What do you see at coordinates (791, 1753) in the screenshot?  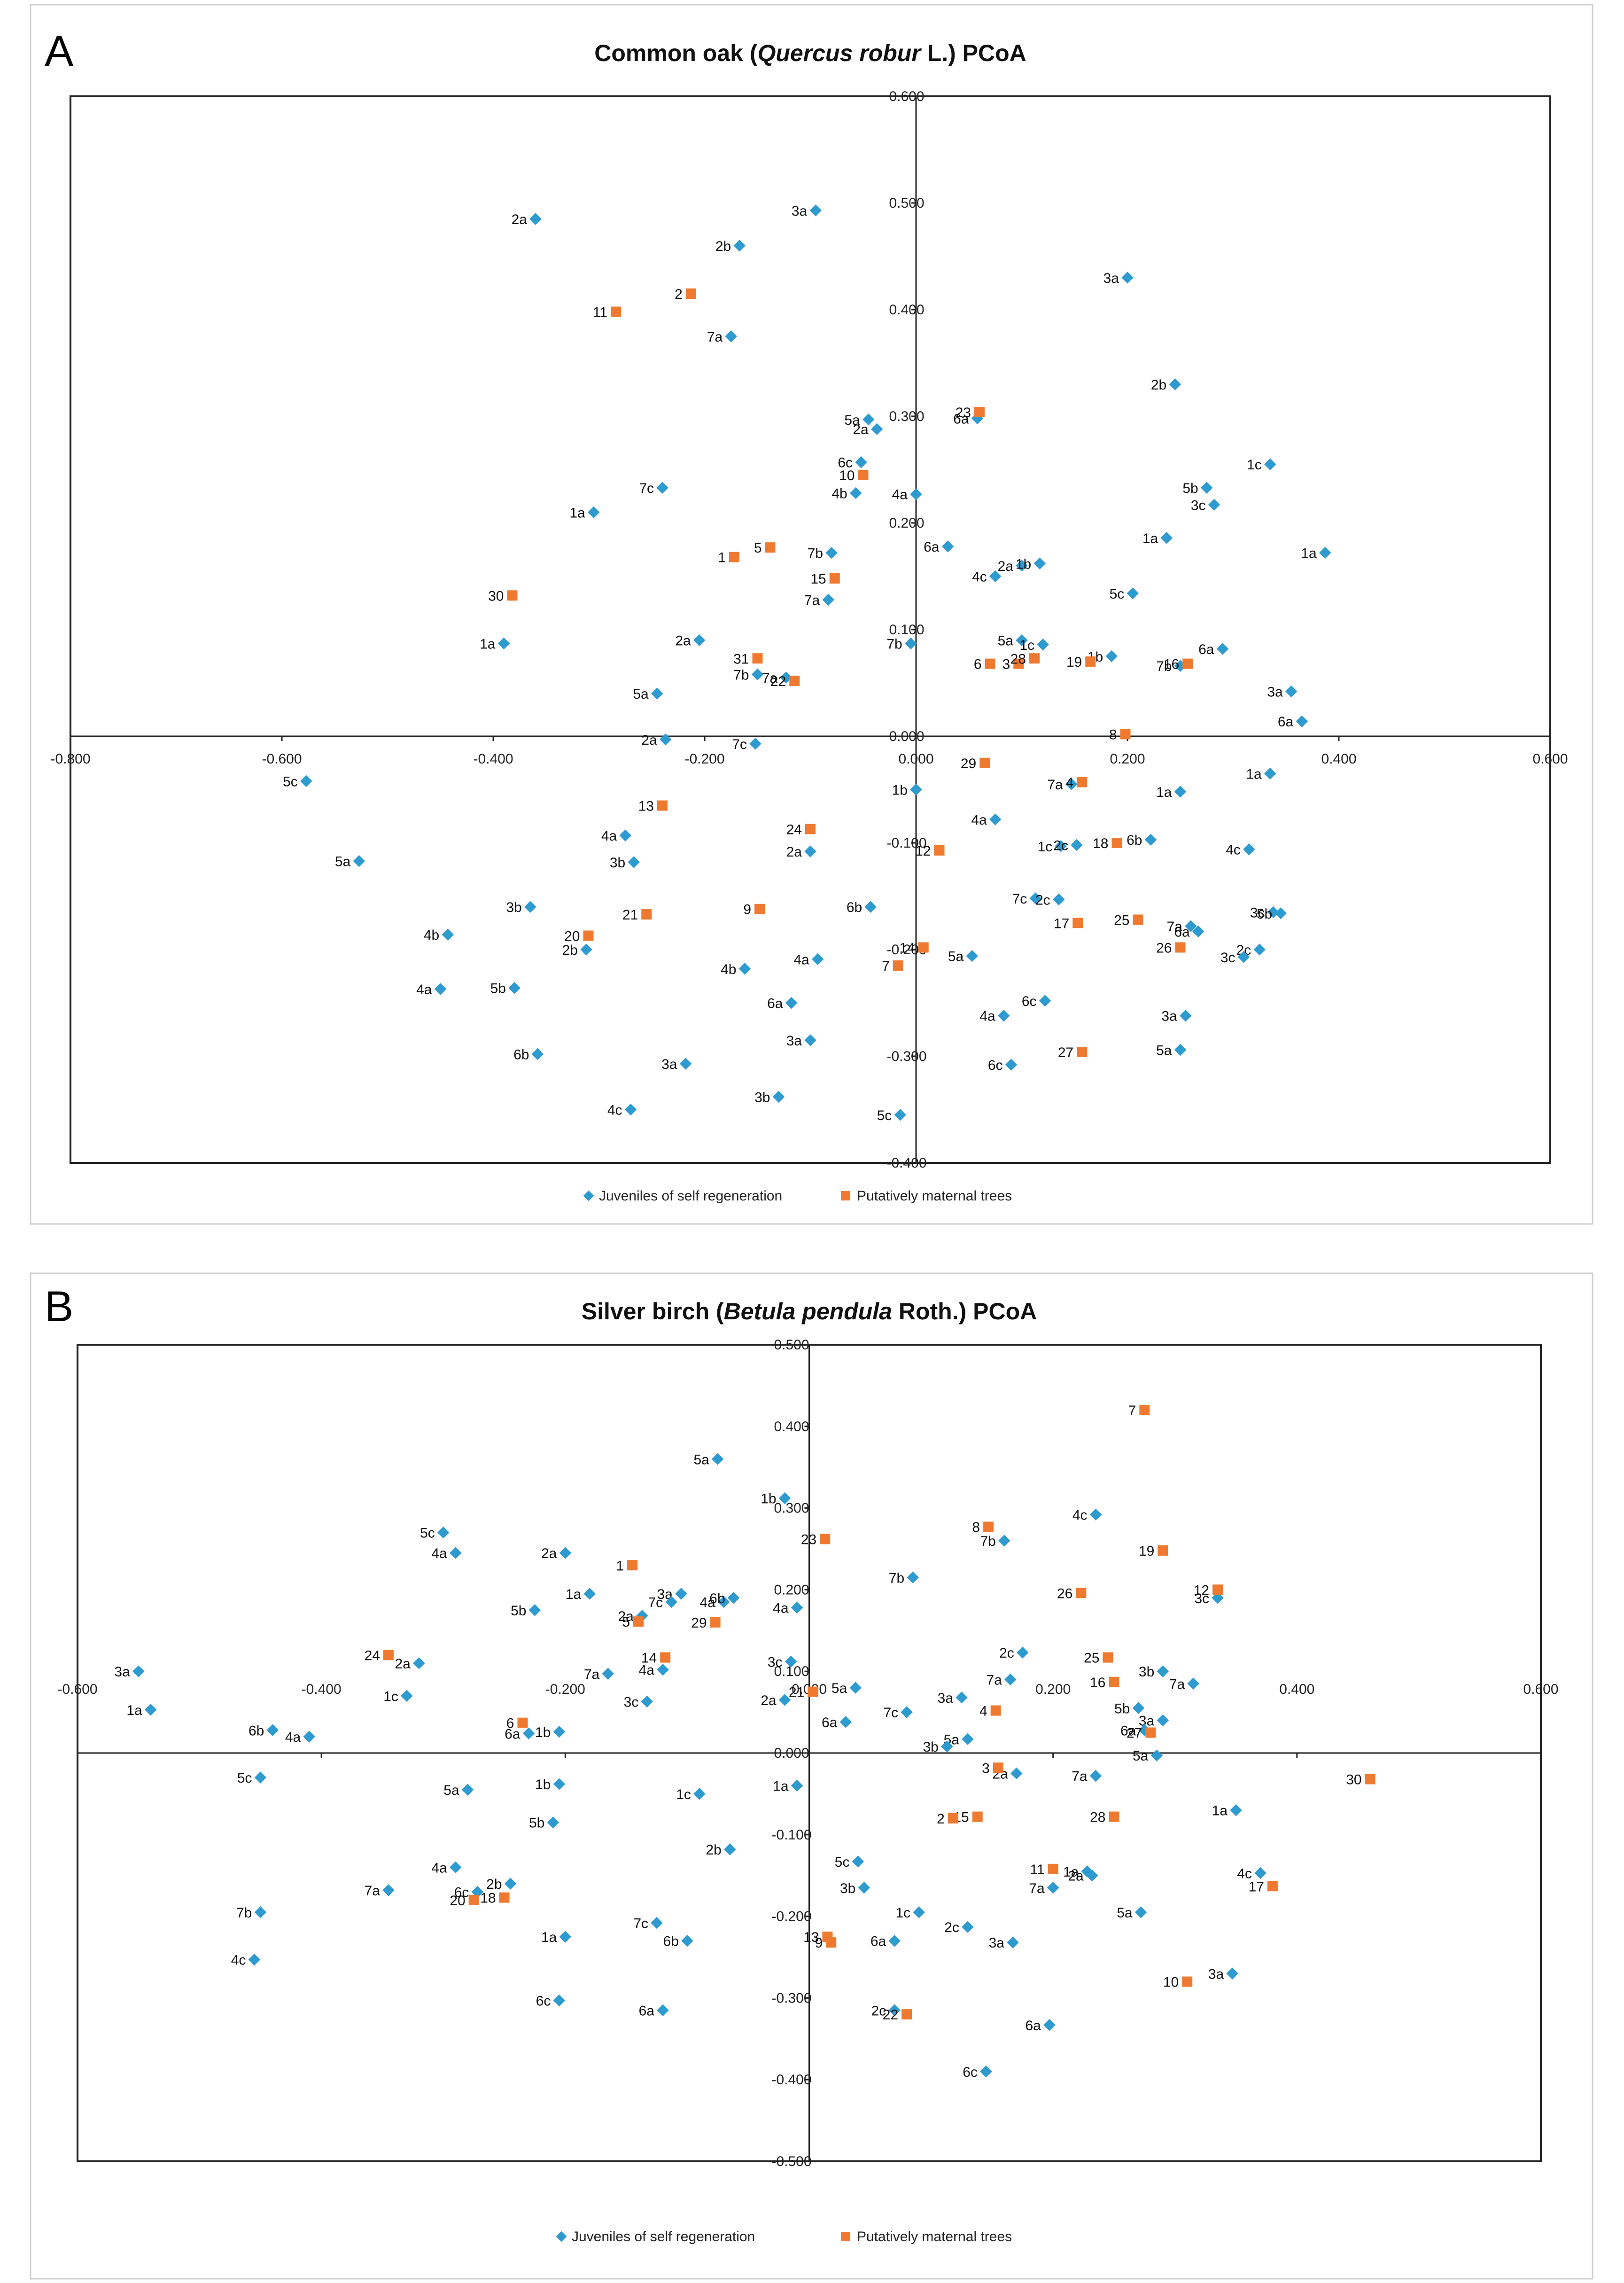 I see `chart-b-y-tick-label: 0.000` at bounding box center [791, 1753].